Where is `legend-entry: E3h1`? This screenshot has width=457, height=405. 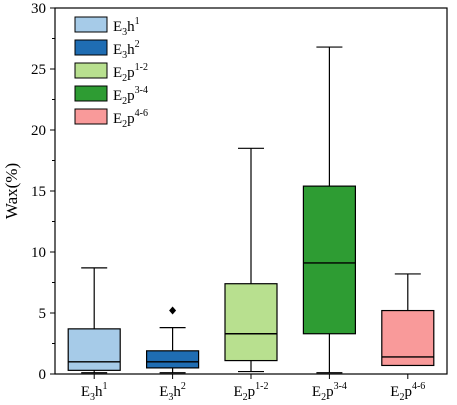 legend-entry: E3h1 is located at coordinates (107, 27).